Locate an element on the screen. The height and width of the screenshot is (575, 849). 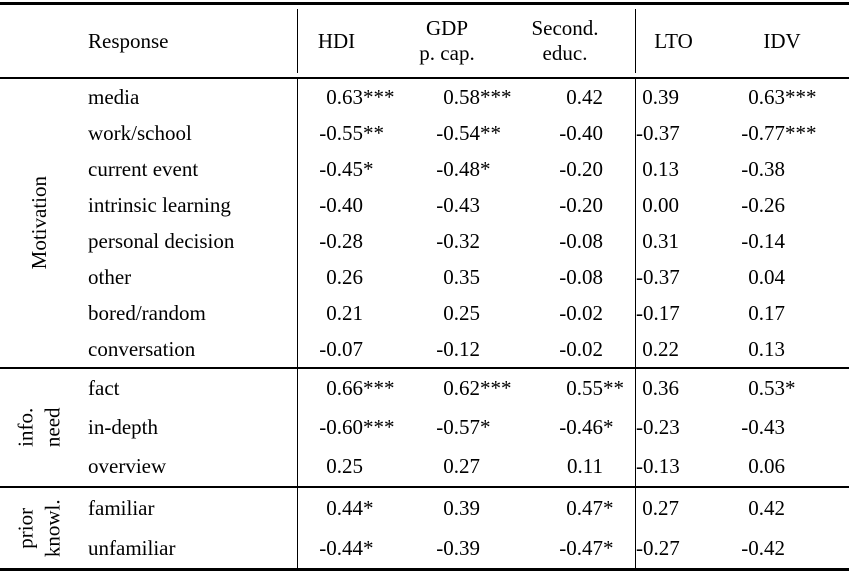
cell-hdi: -0.45 * is located at coordinates (349, 169).